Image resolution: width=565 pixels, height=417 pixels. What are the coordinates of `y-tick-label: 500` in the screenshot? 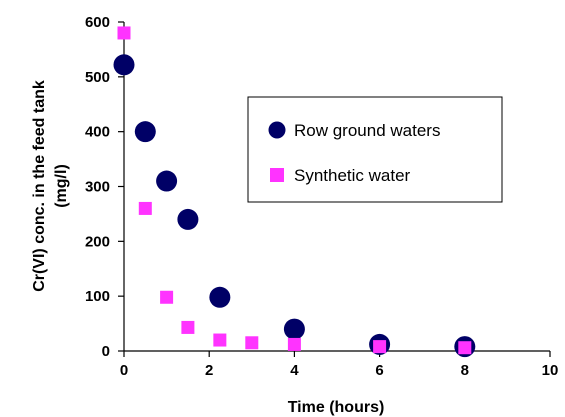 It's located at (97, 77).